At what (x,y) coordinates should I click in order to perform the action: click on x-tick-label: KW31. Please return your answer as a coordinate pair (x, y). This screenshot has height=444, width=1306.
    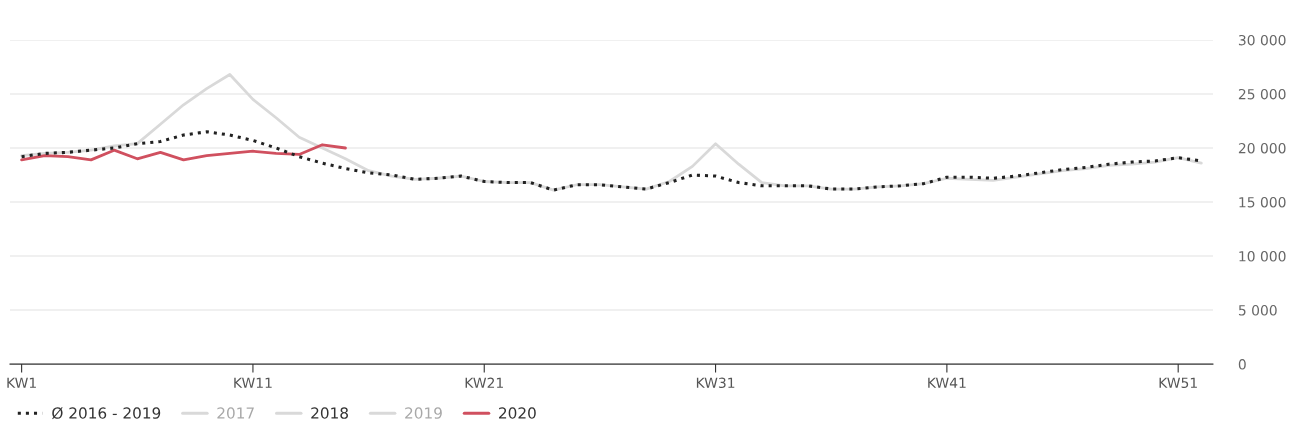
    Looking at the image, I should click on (715, 383).